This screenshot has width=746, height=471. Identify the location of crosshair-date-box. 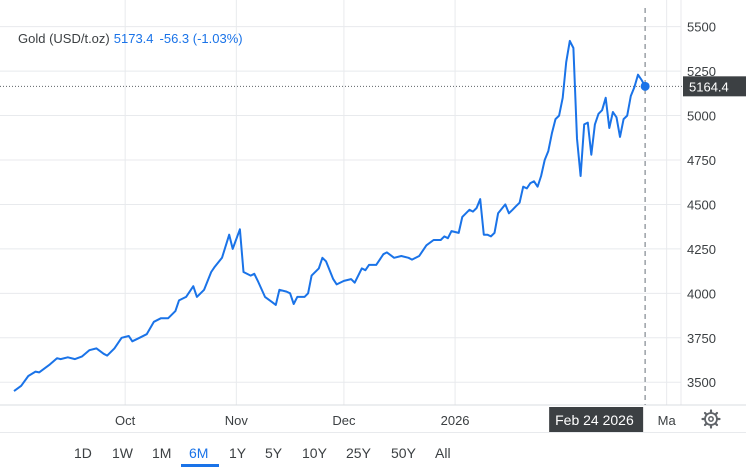
(596, 419).